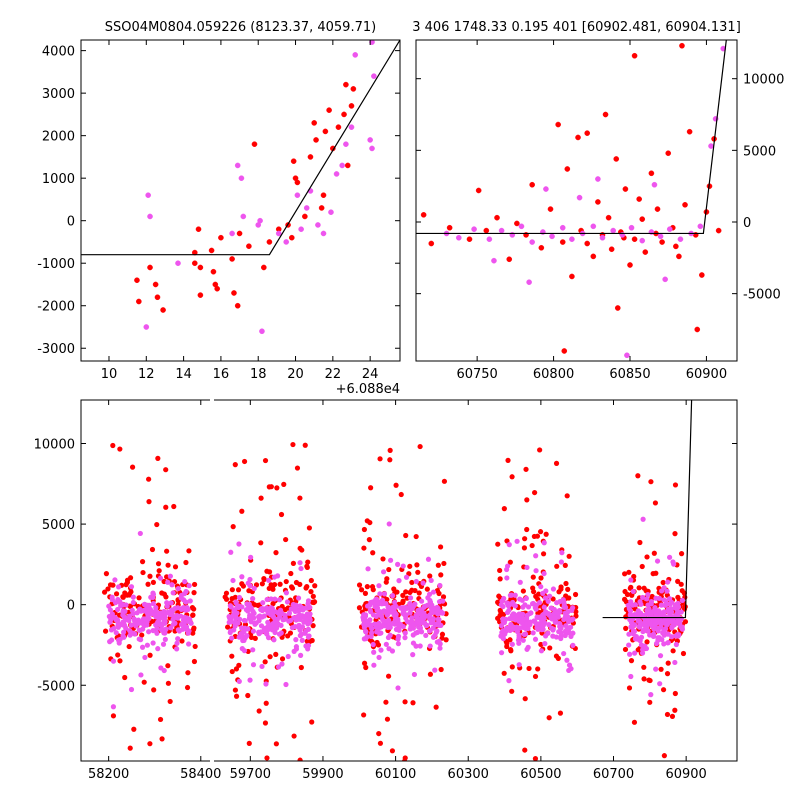  What do you see at coordinates (58, 179) in the screenshot?
I see `y-tick-label: 1000` at bounding box center [58, 179].